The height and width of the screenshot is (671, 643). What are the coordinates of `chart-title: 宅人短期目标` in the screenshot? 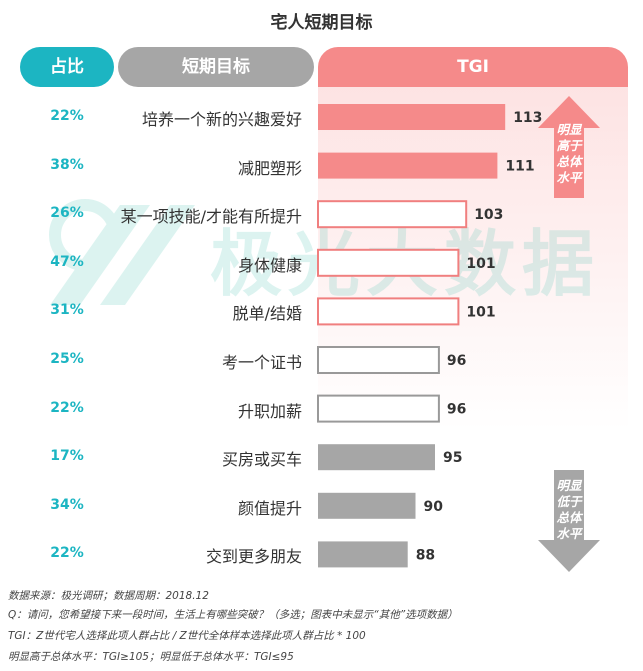 It's located at (321, 23).